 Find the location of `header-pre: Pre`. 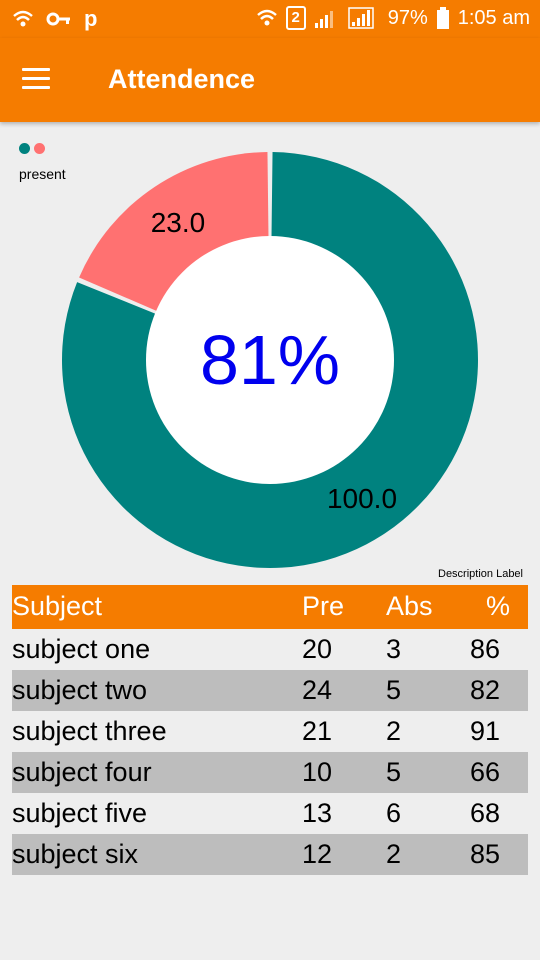

header-pre: Pre is located at coordinates (323, 606).